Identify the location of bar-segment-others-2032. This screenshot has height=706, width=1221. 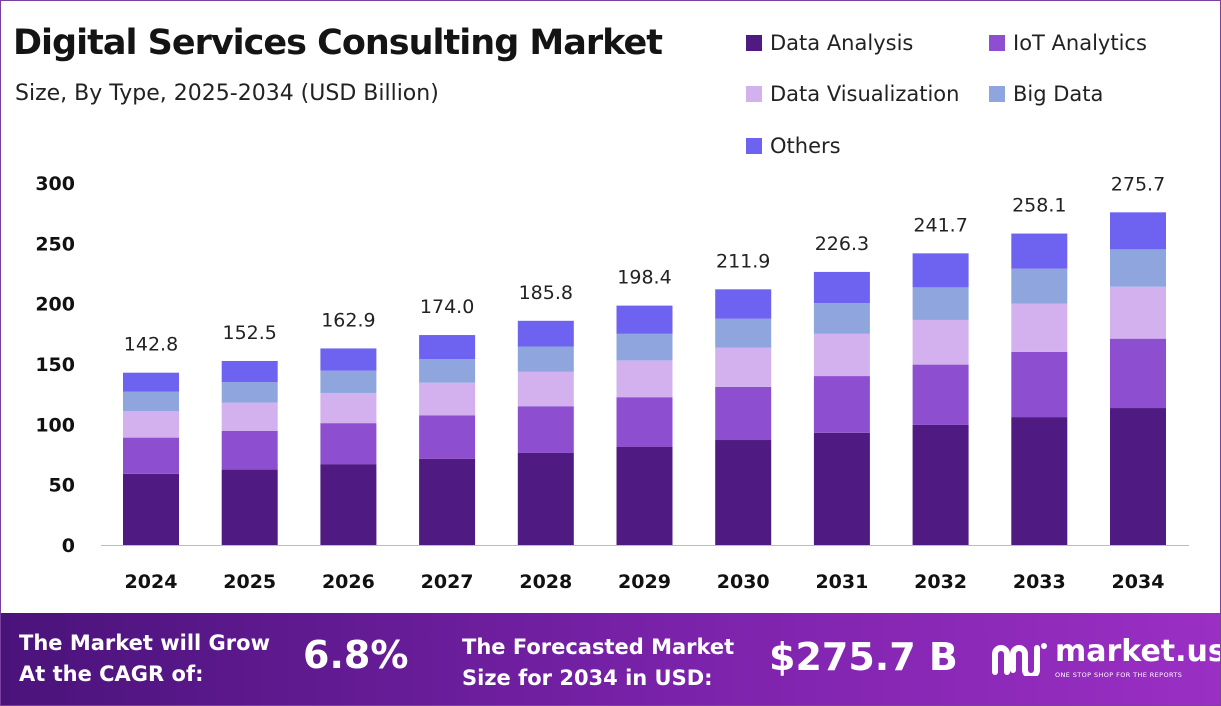
(940, 270).